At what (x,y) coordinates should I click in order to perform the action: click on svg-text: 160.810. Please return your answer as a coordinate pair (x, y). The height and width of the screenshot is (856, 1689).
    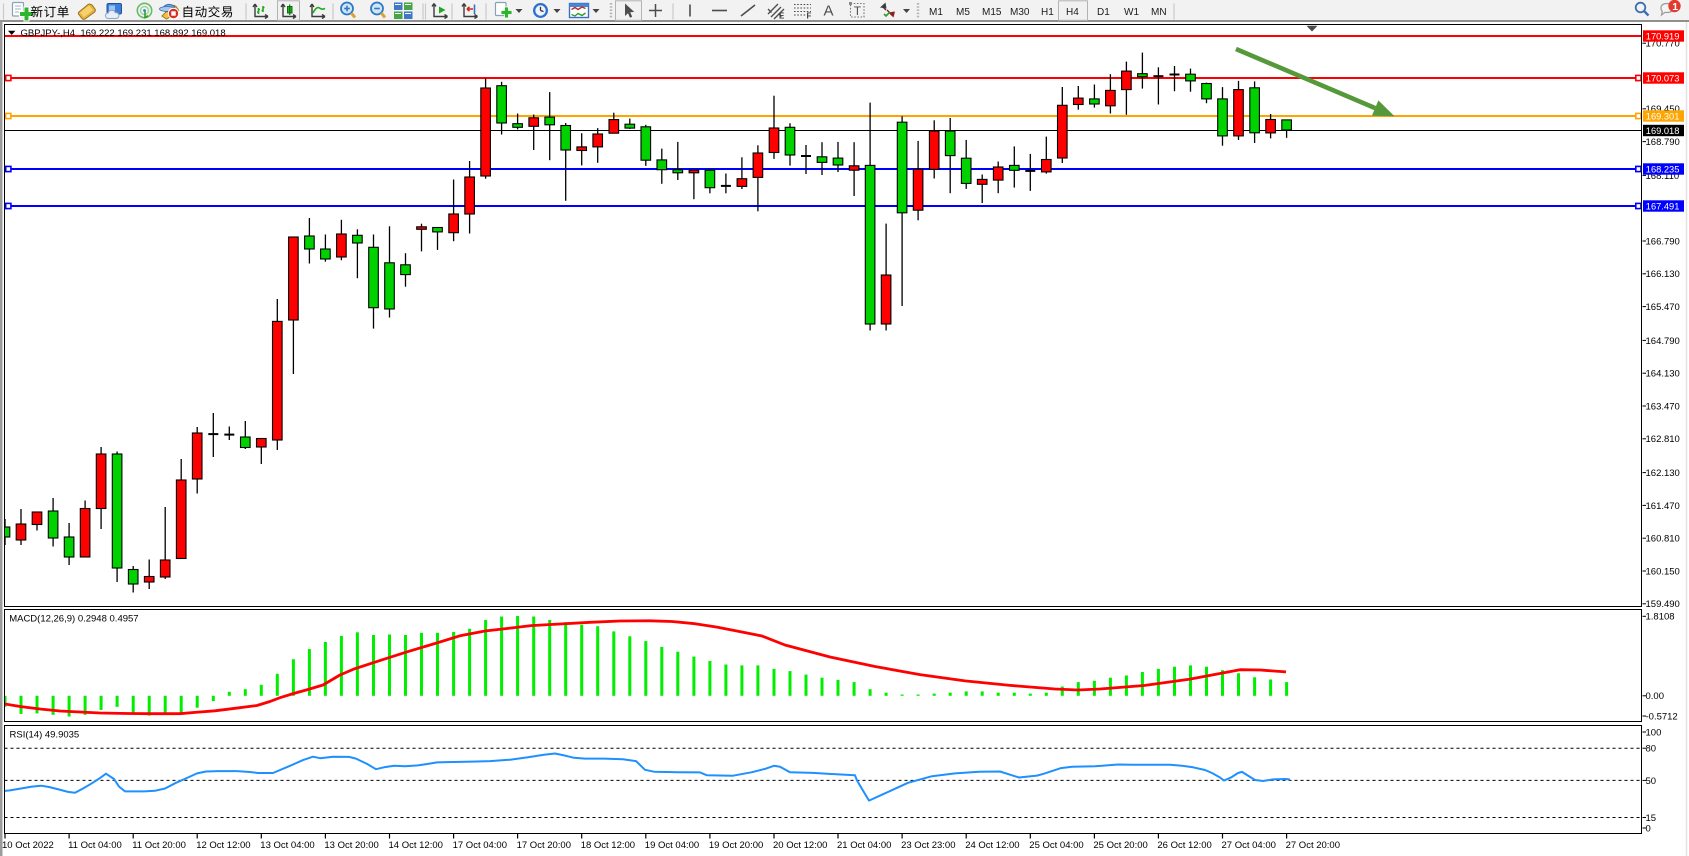
    Looking at the image, I should click on (1663, 539).